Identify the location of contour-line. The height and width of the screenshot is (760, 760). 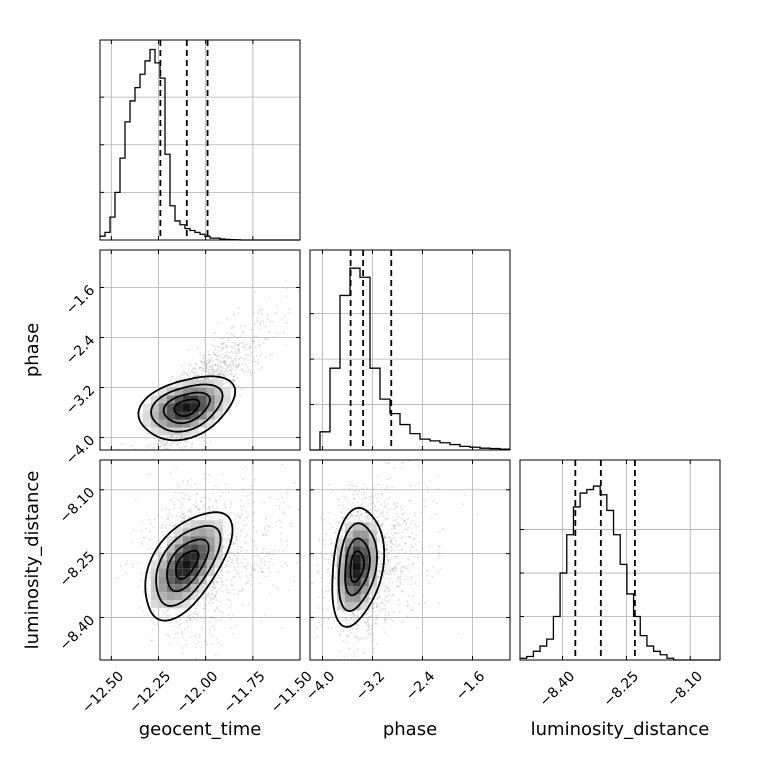
(357, 567).